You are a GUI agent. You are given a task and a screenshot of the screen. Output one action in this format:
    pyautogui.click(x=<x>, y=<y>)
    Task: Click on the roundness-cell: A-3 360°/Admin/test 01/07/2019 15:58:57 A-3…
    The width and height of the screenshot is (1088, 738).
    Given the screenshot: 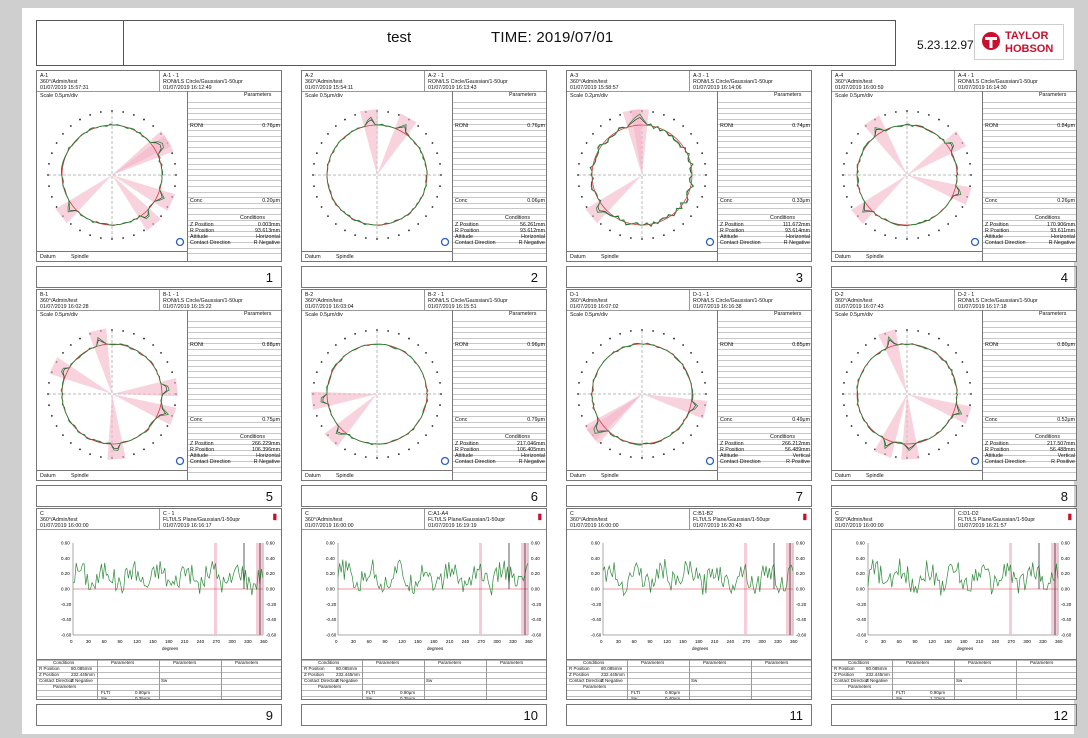 What is the action you would take?
    pyautogui.click(x=689, y=179)
    